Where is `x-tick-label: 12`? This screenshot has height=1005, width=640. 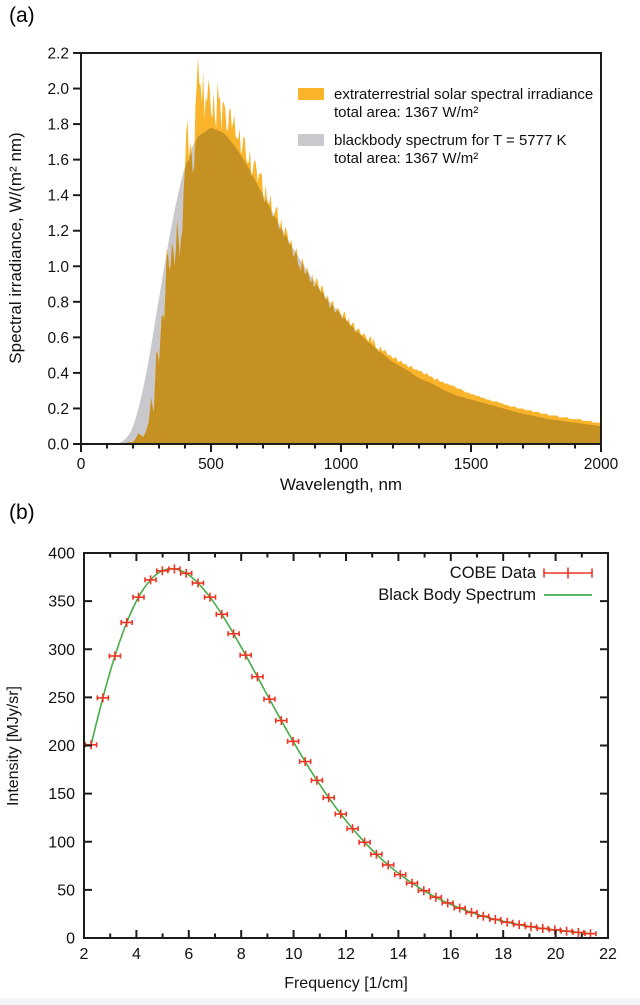 x-tick-label: 12 is located at coordinates (346, 954).